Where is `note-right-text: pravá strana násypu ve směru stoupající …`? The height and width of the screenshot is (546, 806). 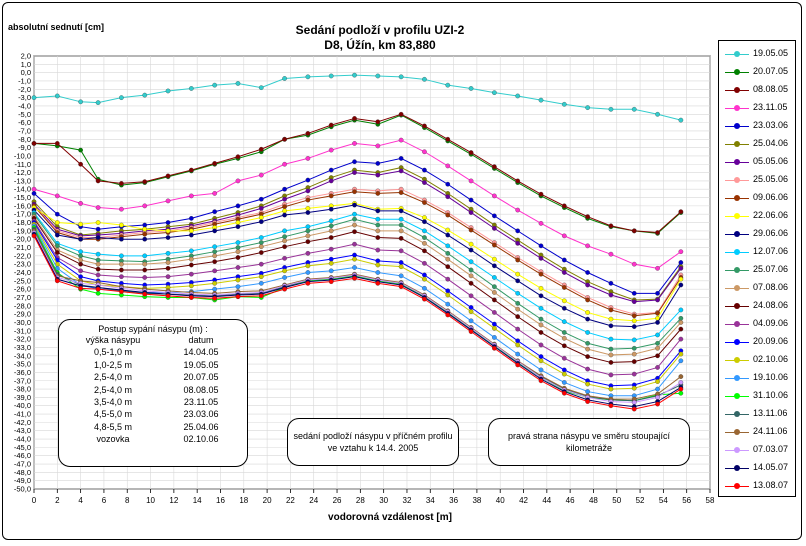 note-right-text: pravá strana násypu ve směru stoupající … is located at coordinates (589, 442).